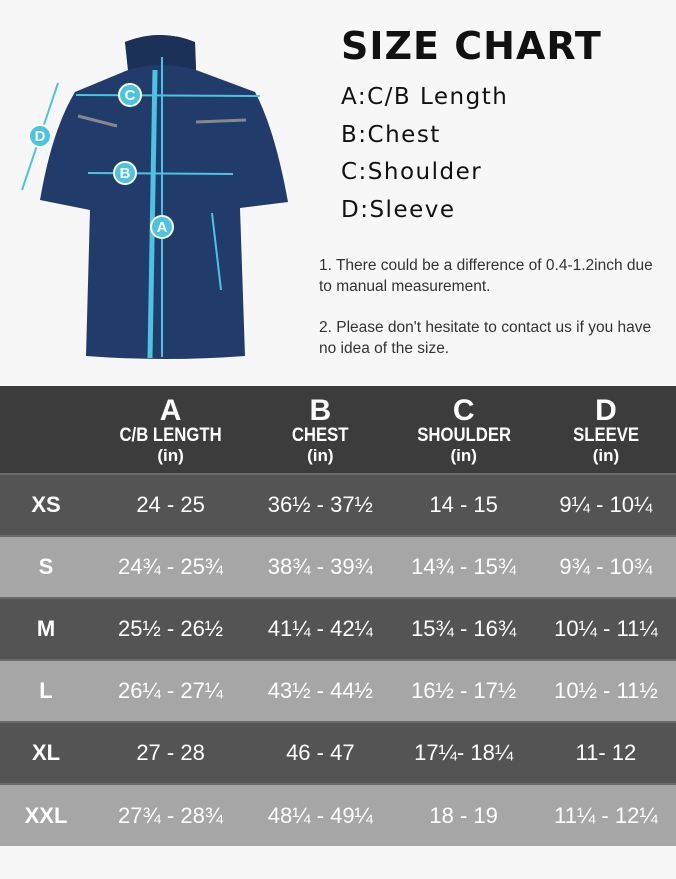  What do you see at coordinates (605, 430) in the screenshot?
I see `header-d: D SLEEVE (in)` at bounding box center [605, 430].